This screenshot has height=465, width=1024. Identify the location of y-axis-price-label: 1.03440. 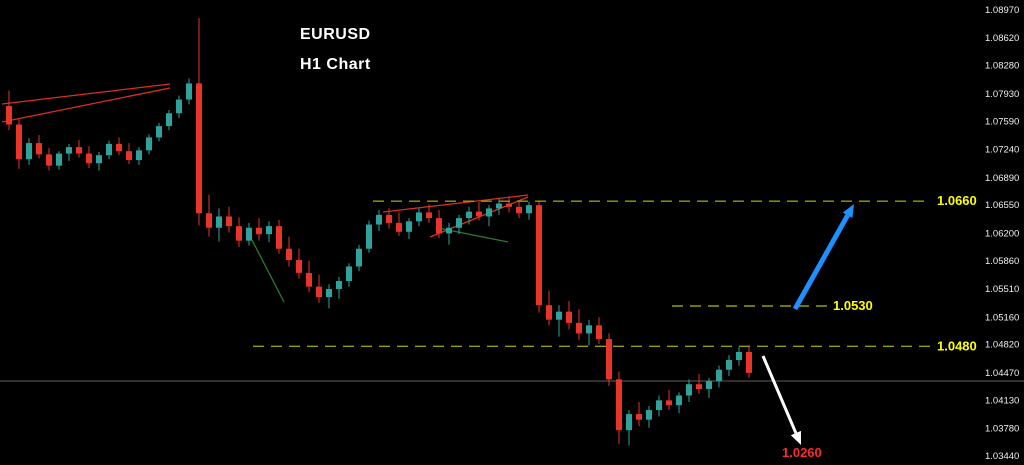
(1002, 456).